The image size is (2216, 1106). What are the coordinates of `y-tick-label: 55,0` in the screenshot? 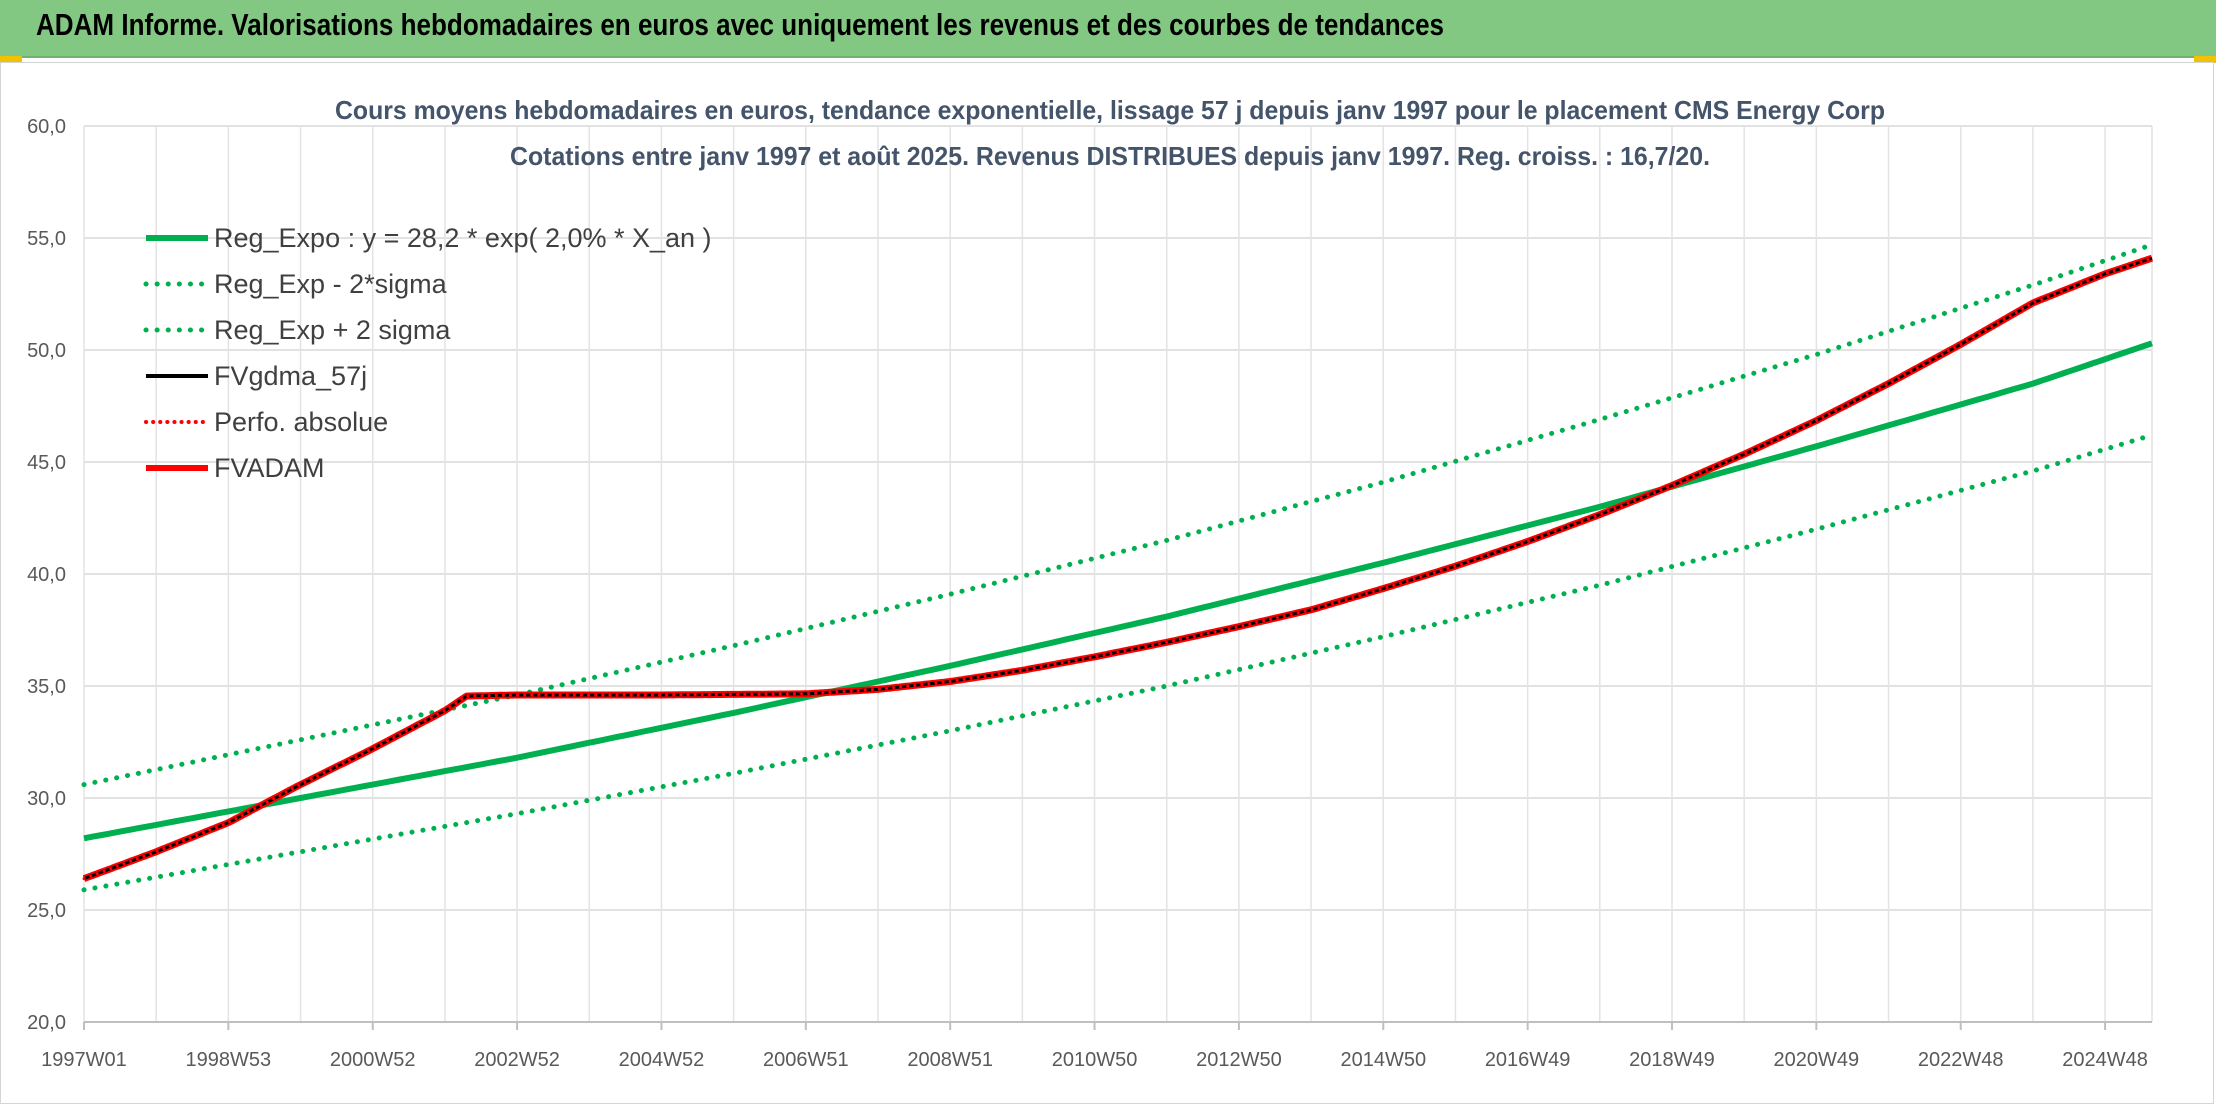 It's located at (46, 239).